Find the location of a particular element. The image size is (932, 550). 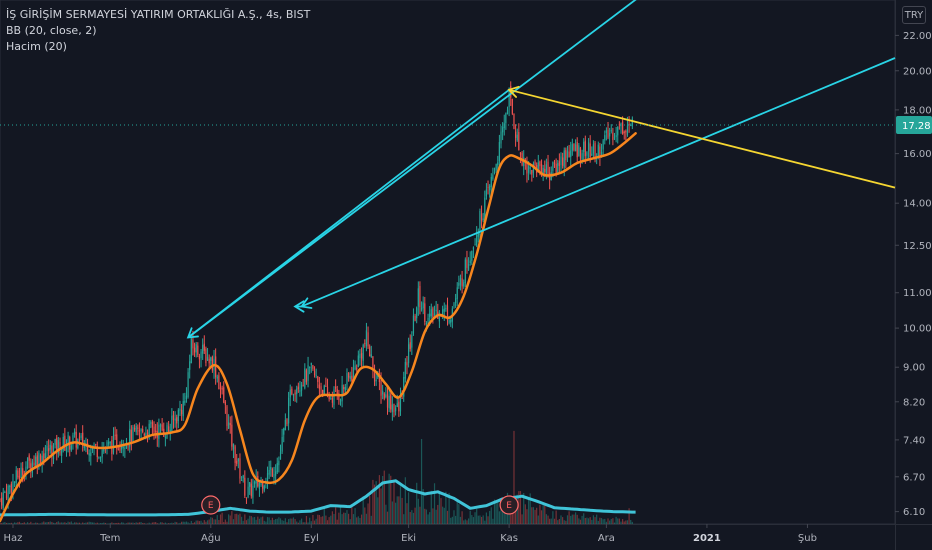

earnings-marker-circle is located at coordinates (509, 505).